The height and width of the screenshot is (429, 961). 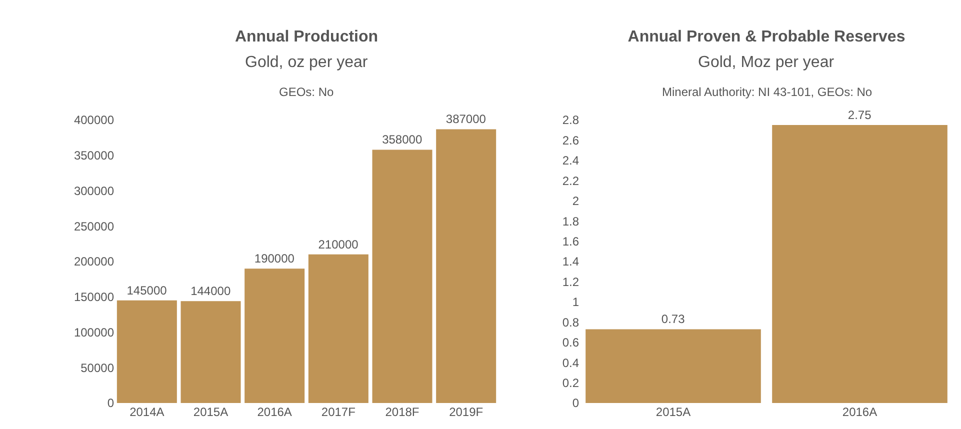 I want to click on data-label: 387000, so click(x=466, y=119).